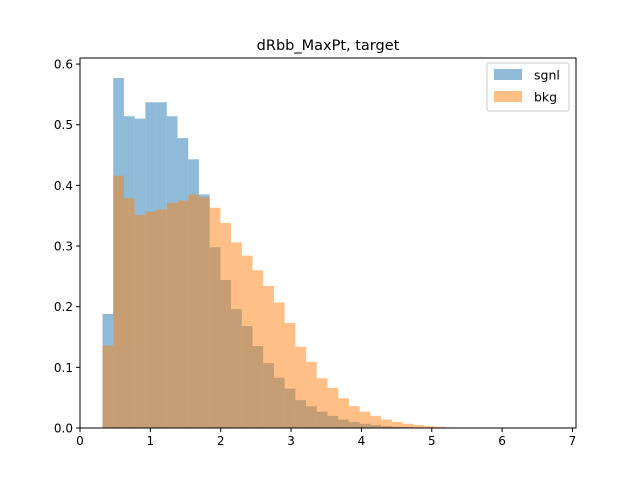 This screenshot has height=480, width=640. What do you see at coordinates (502, 441) in the screenshot?
I see `x-tick-label: 6` at bounding box center [502, 441].